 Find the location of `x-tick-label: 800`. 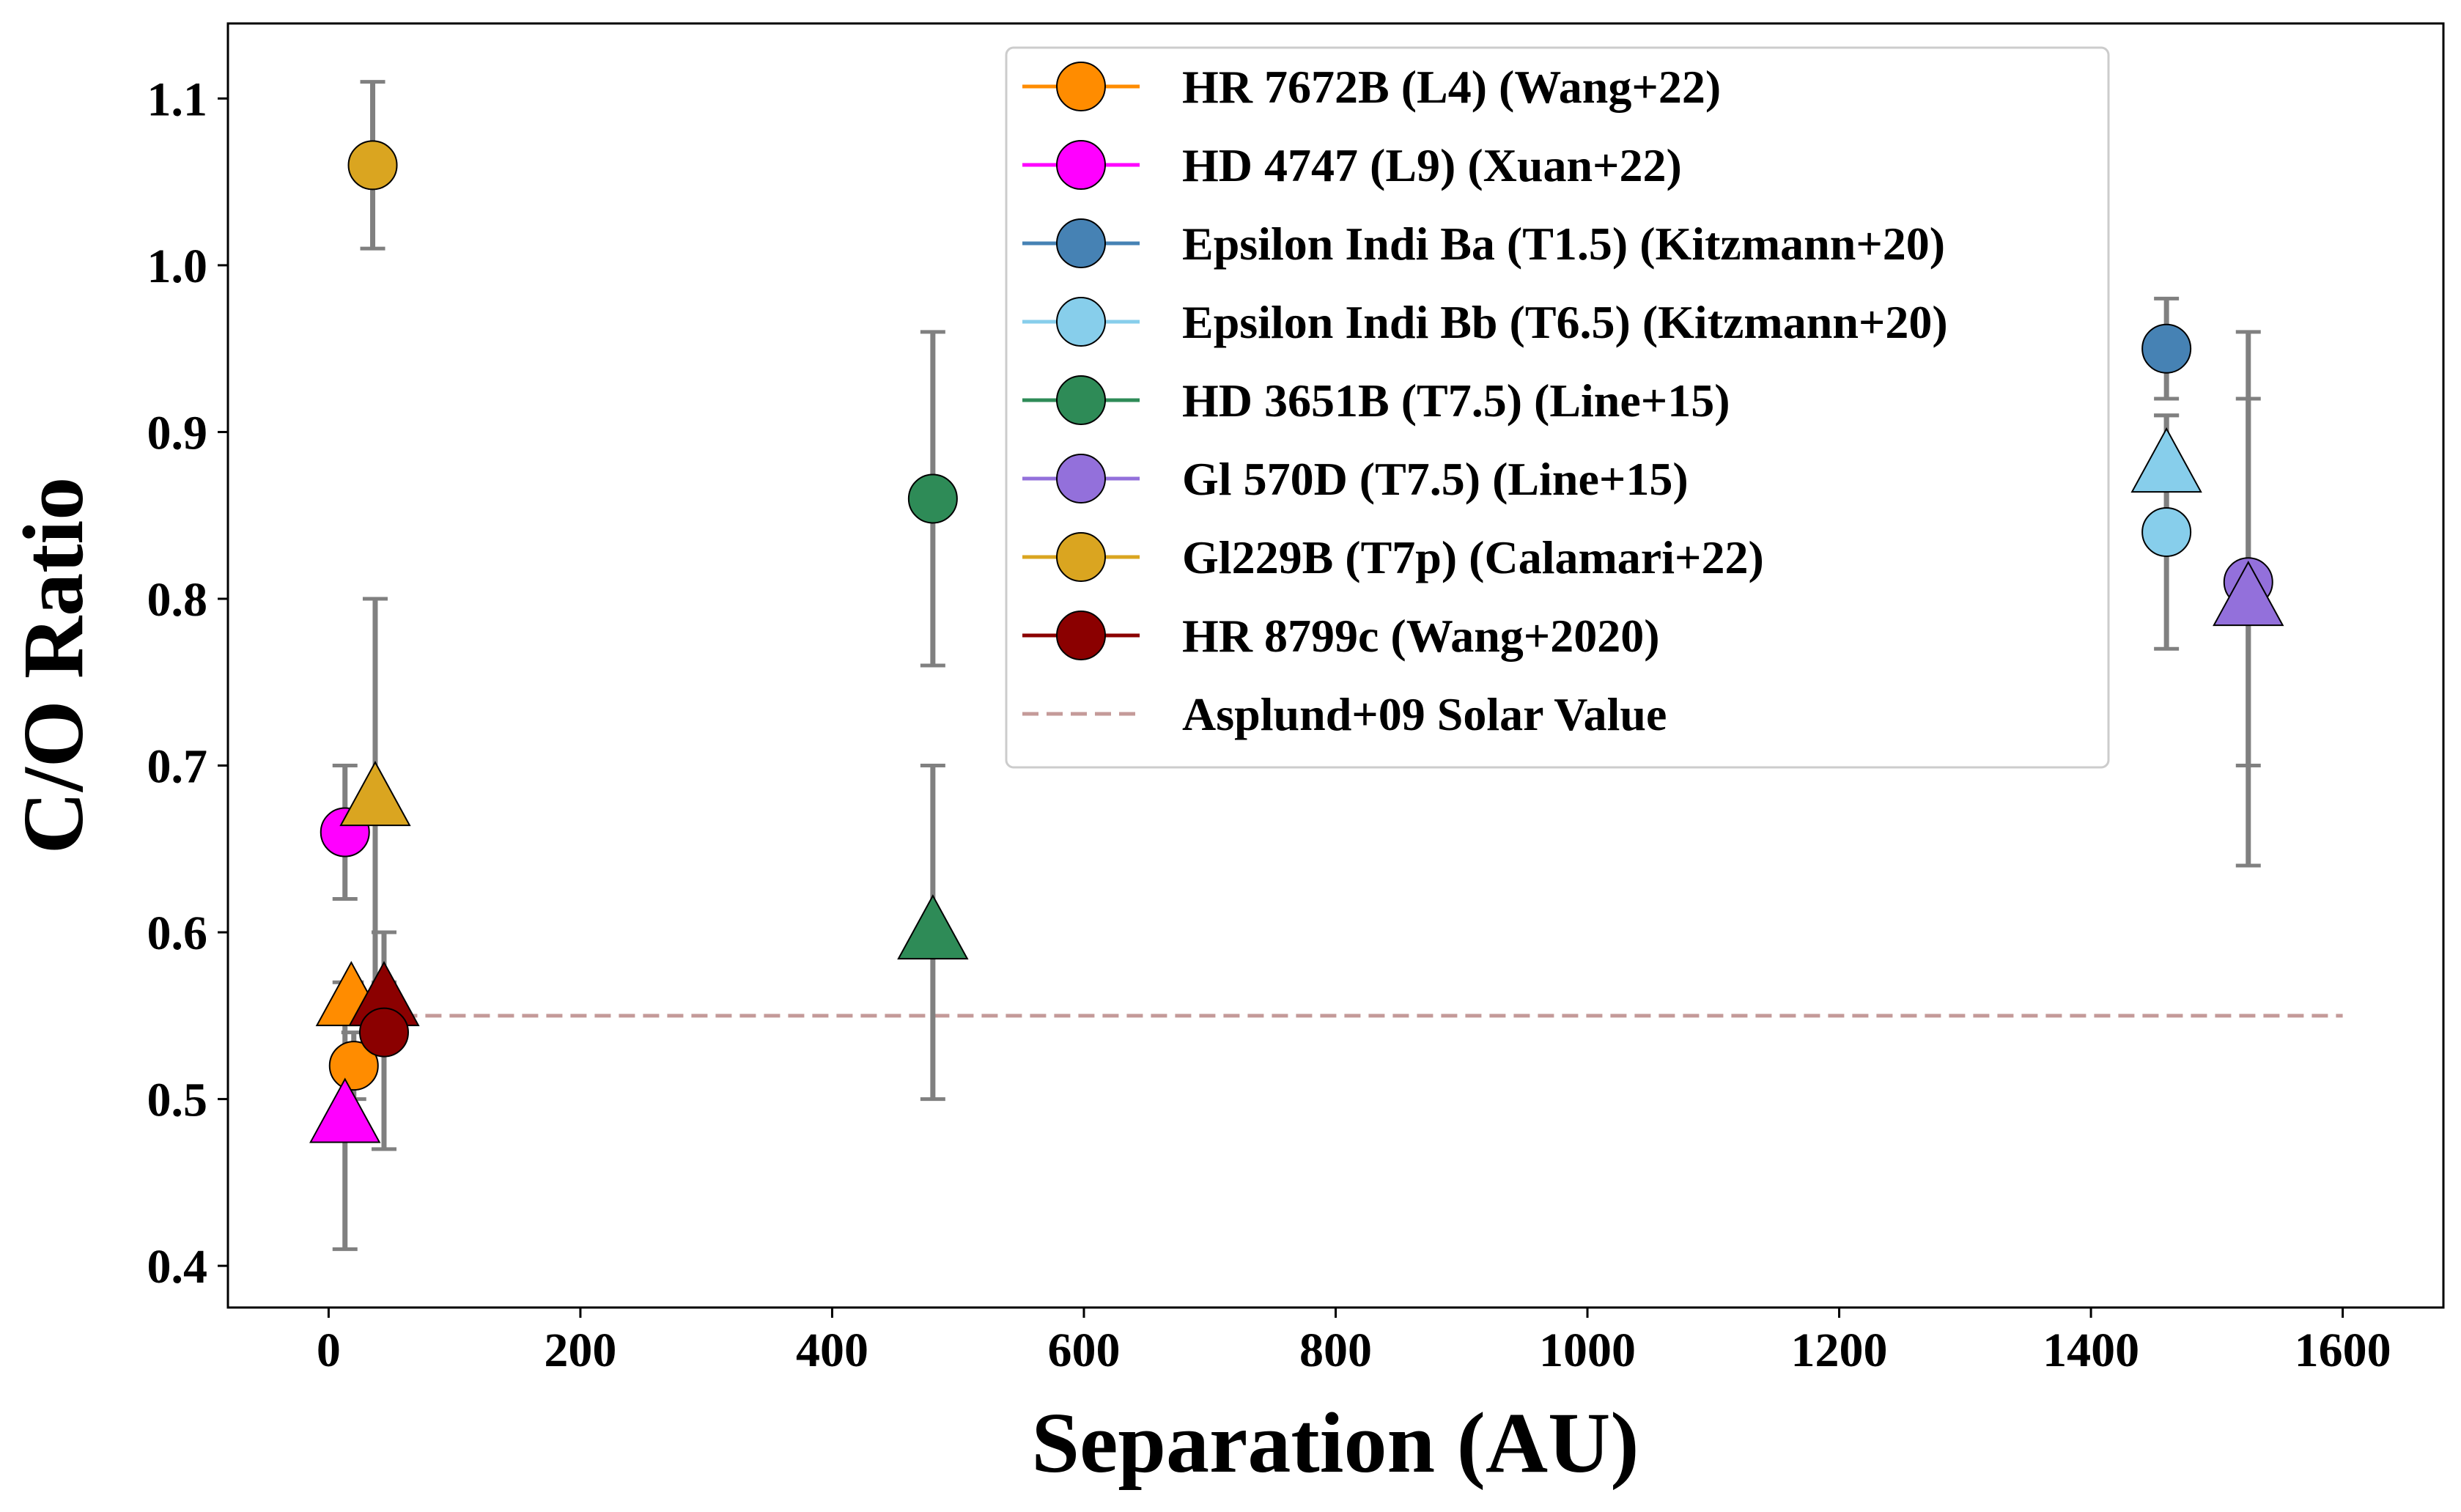

x-tick-label: 800 is located at coordinates (1335, 1350).